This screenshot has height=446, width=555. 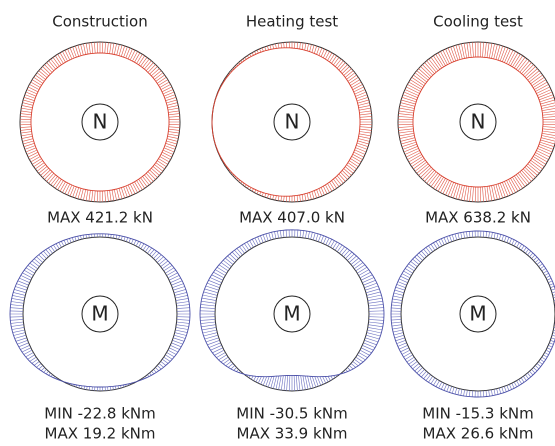 I want to click on m-min: MIN -30.5 kNm, so click(x=291, y=414).